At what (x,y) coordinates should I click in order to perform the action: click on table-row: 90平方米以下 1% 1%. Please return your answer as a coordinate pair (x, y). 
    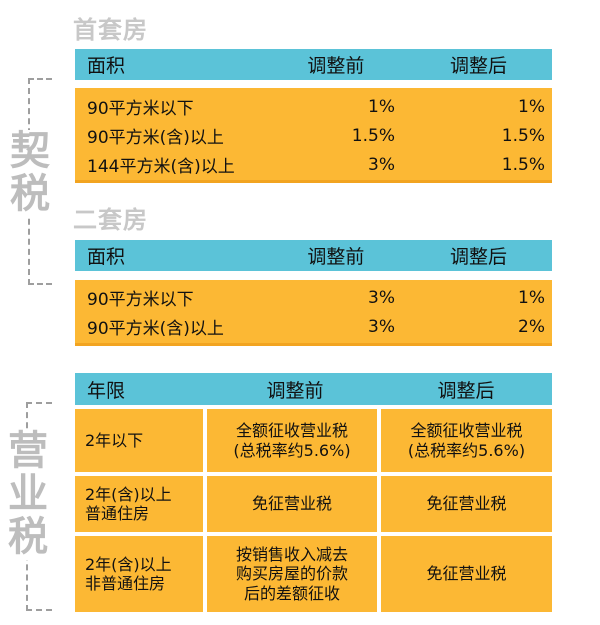
    Looking at the image, I should click on (313, 106).